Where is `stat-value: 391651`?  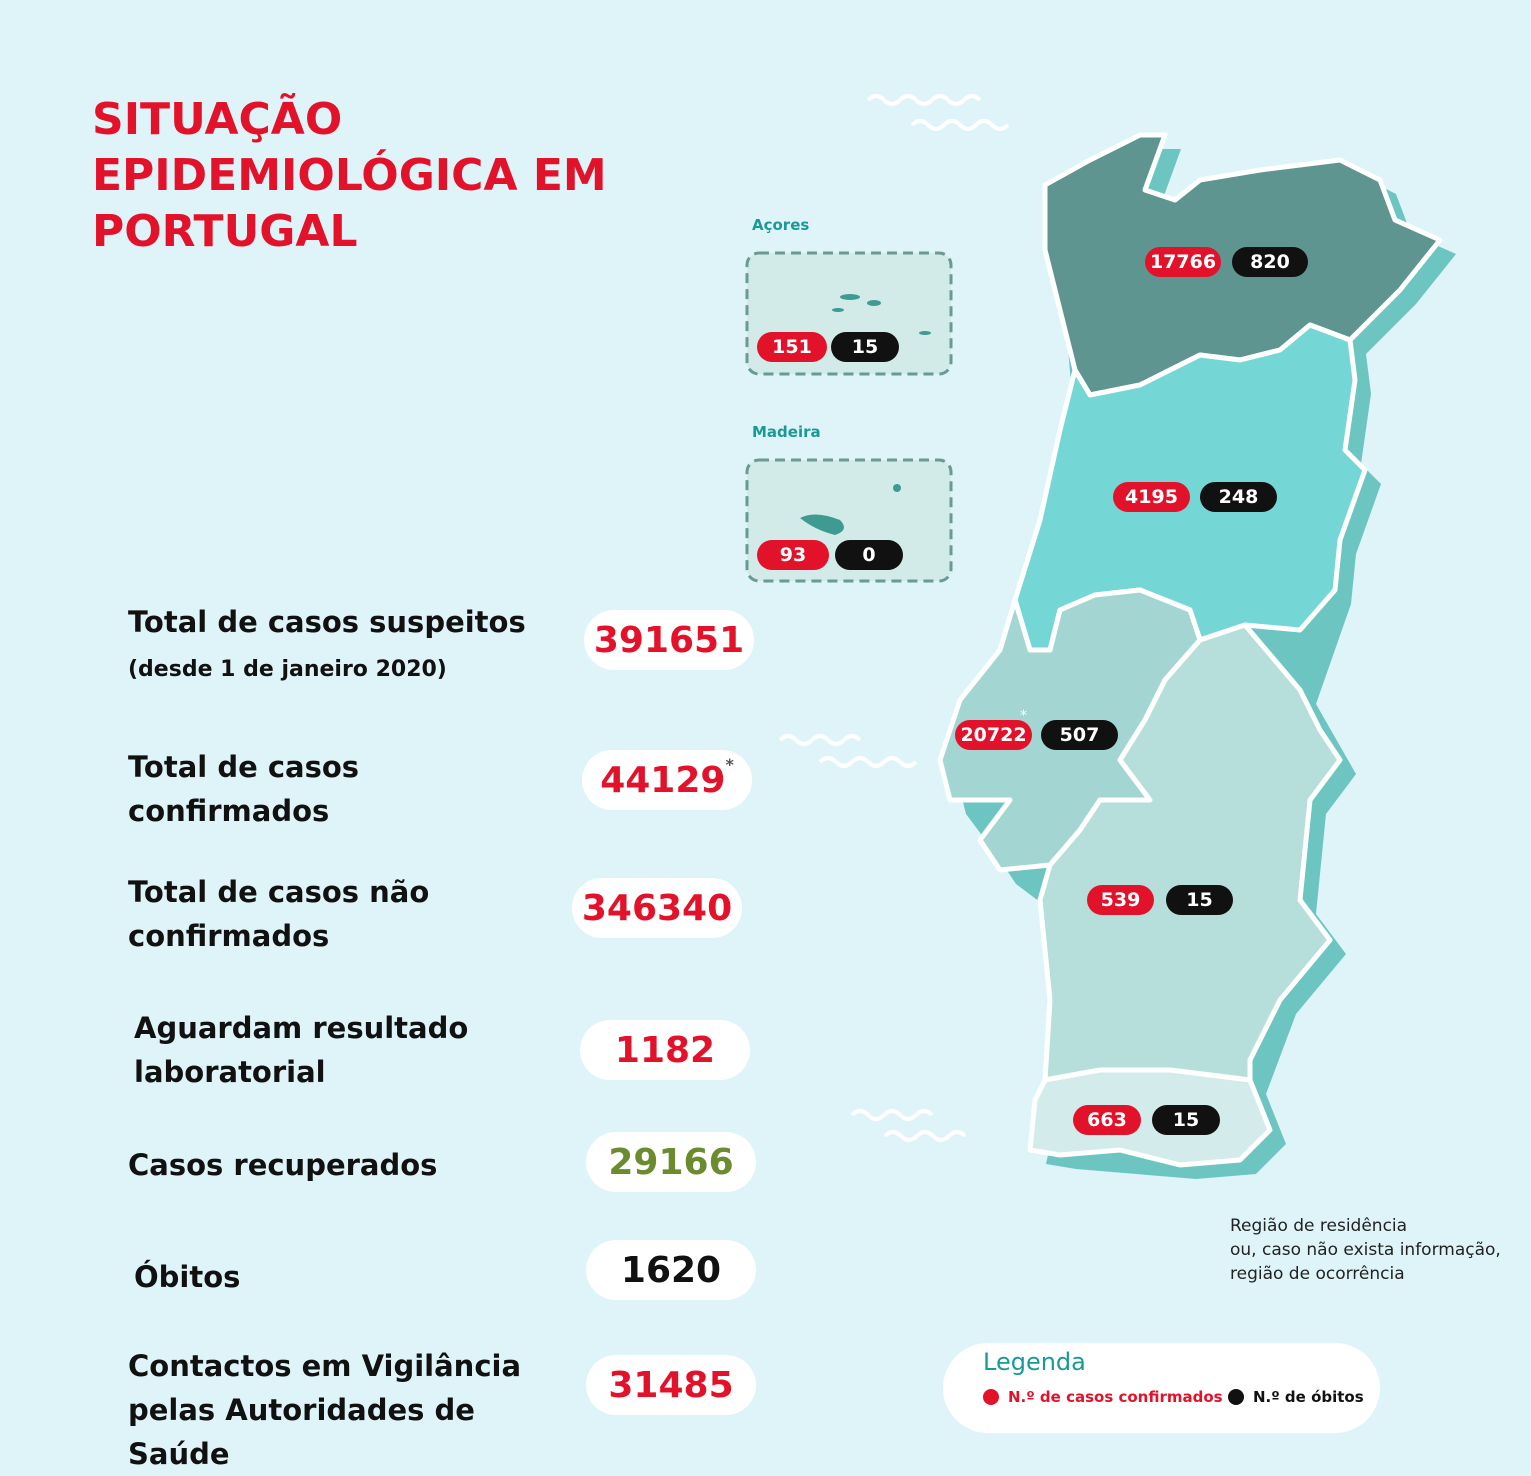 stat-value: 391651 is located at coordinates (669, 640).